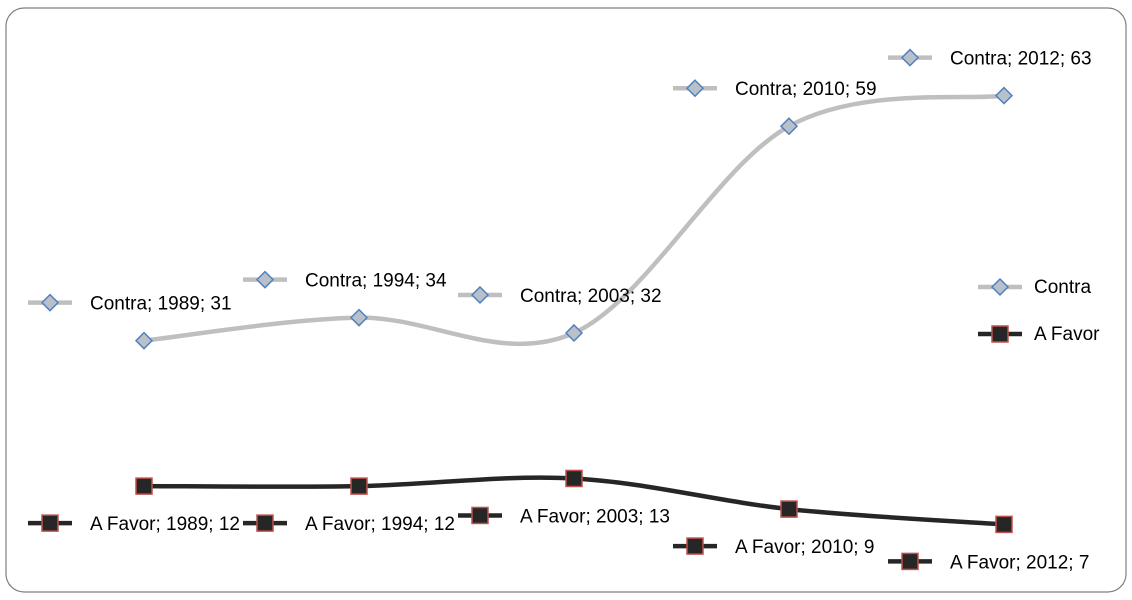 The image size is (1132, 600). Describe the element at coordinates (1019, 562) in the screenshot. I see `data-label: A Favor; 2012; 7` at that location.